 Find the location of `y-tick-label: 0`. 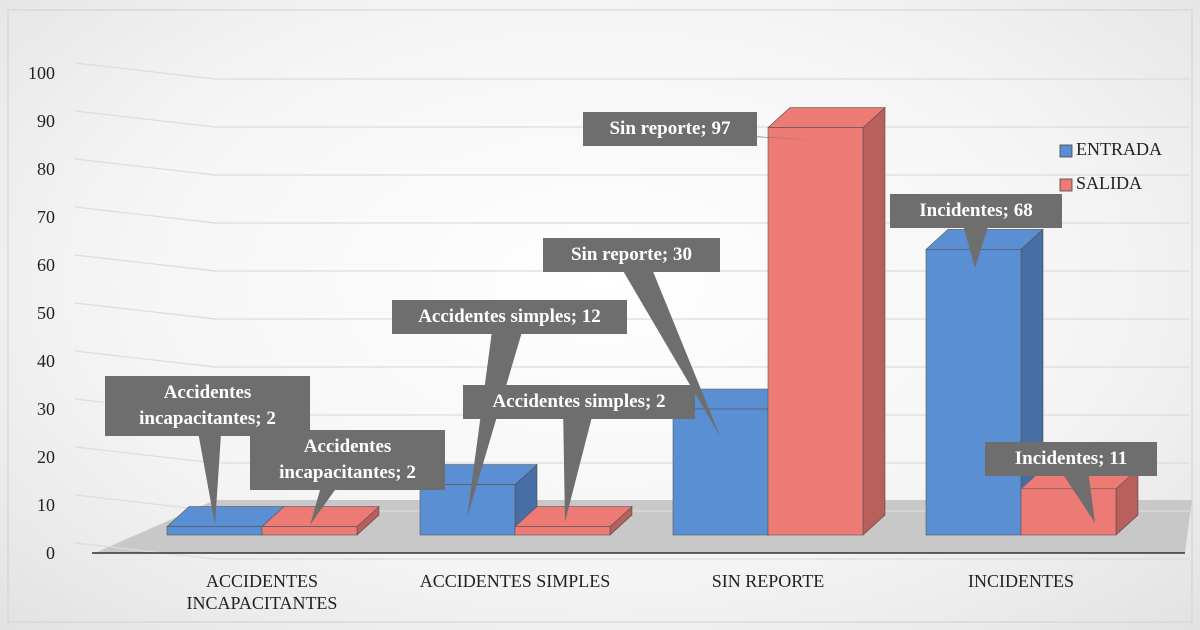

y-tick-label: 0 is located at coordinates (50, 553).